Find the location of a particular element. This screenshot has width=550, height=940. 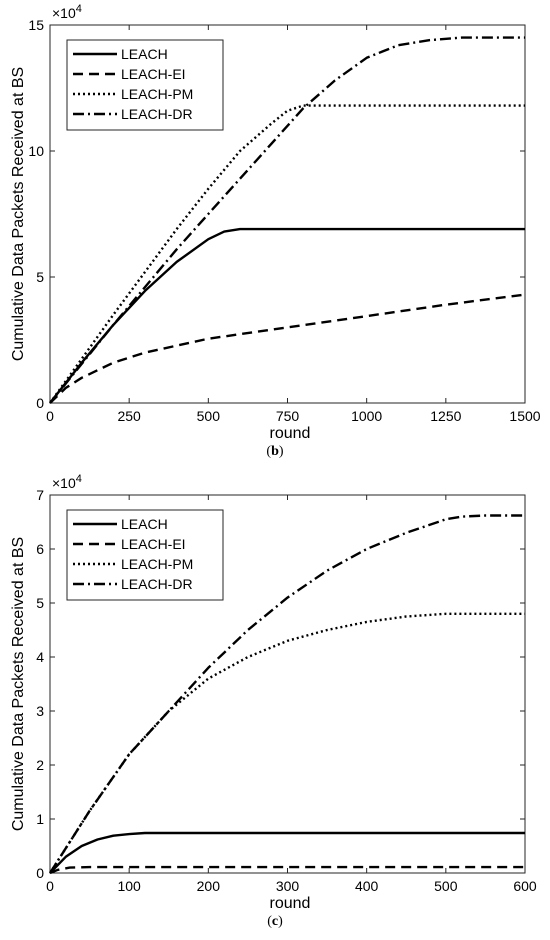

x-tick-label: 200 is located at coordinates (209, 886).